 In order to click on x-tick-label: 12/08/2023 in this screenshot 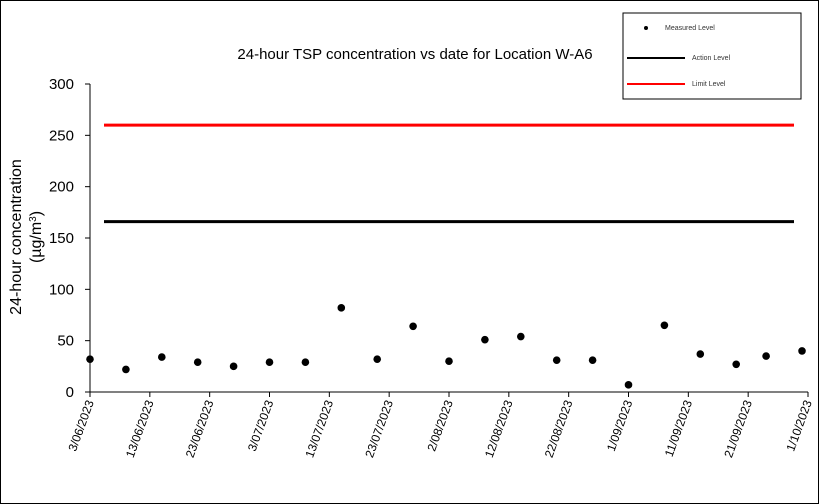, I will do `click(499, 429)`.